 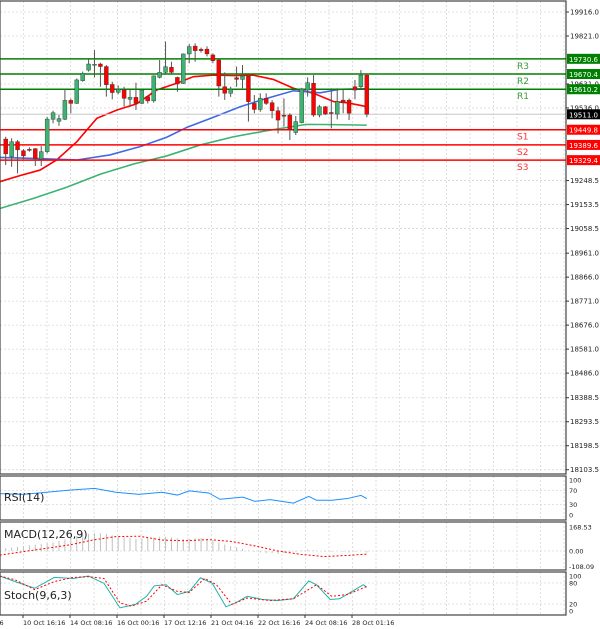 What do you see at coordinates (523, 67) in the screenshot?
I see `level-name-r3: R3` at bounding box center [523, 67].